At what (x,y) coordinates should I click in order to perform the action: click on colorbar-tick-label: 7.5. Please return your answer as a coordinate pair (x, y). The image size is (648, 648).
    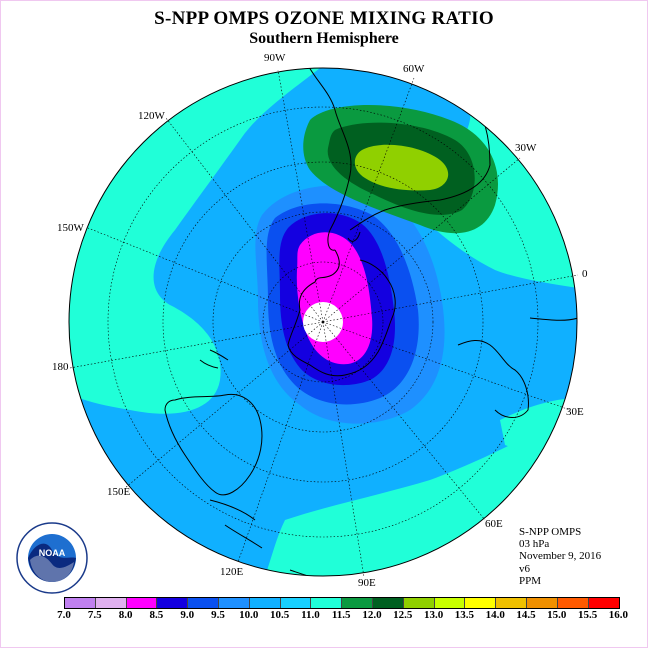
    Looking at the image, I should click on (94, 615).